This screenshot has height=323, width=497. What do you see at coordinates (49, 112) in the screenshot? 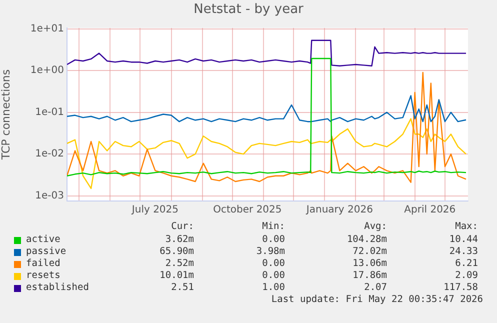
I see `y-tick-label: 1e-01` at bounding box center [49, 112].